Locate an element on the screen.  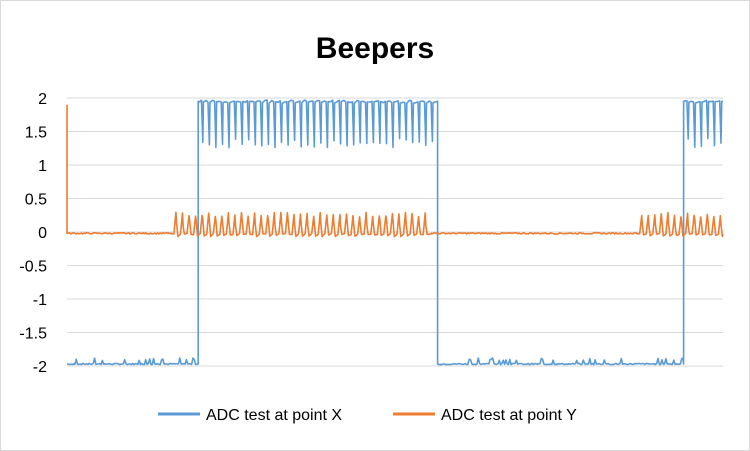
y-tick-label-1: 1.5 is located at coordinates (36, 133).